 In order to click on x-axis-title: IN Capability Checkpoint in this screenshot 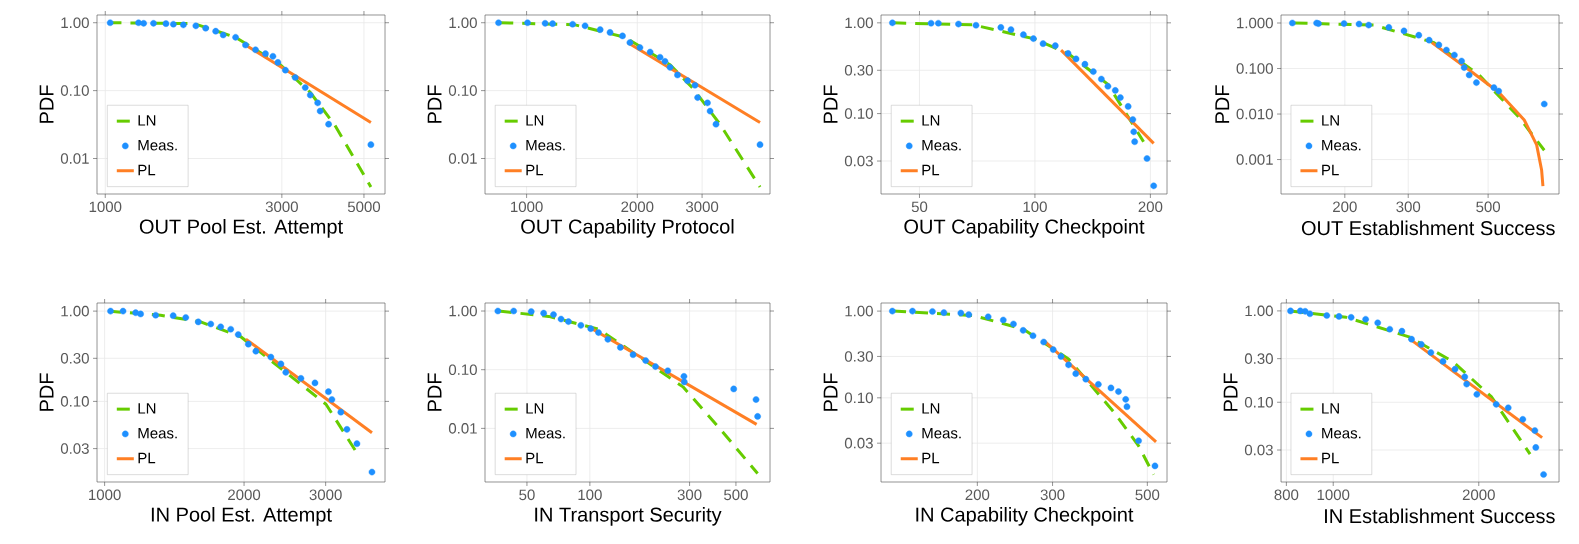, I will do `click(1025, 516)`.